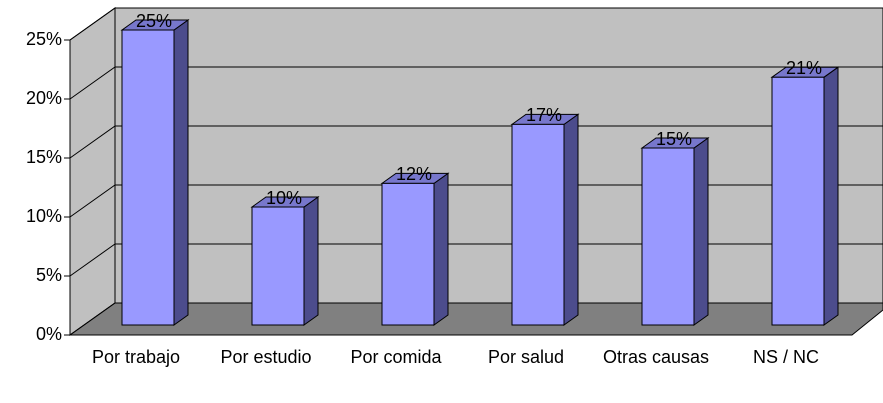 The image size is (883, 403). Describe the element at coordinates (804, 68) in the screenshot. I see `value-label: 21%` at that location.